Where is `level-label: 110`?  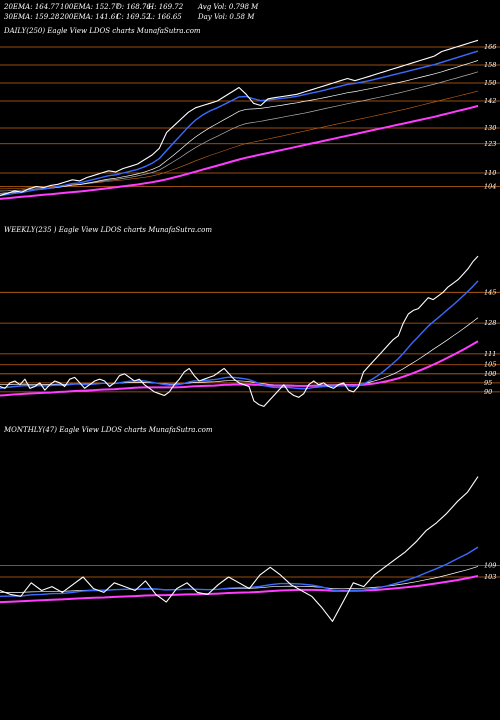
level-label: 110 is located at coordinates (490, 173).